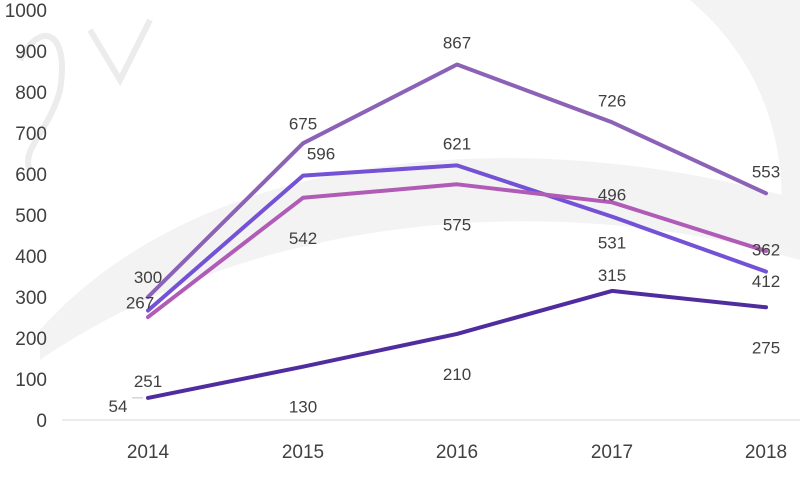 This screenshot has height=478, width=800. I want to click on data-label: 553, so click(766, 171).